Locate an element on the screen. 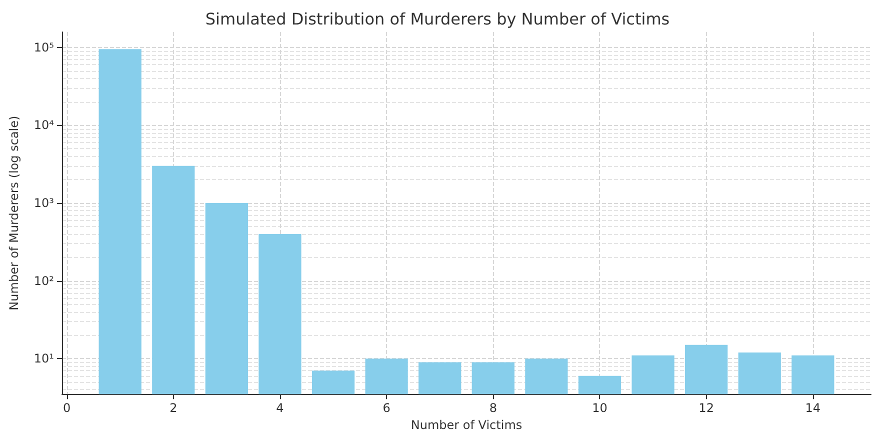 The height and width of the screenshot is (436, 875). y-tick-label: 10² is located at coordinates (44, 281).